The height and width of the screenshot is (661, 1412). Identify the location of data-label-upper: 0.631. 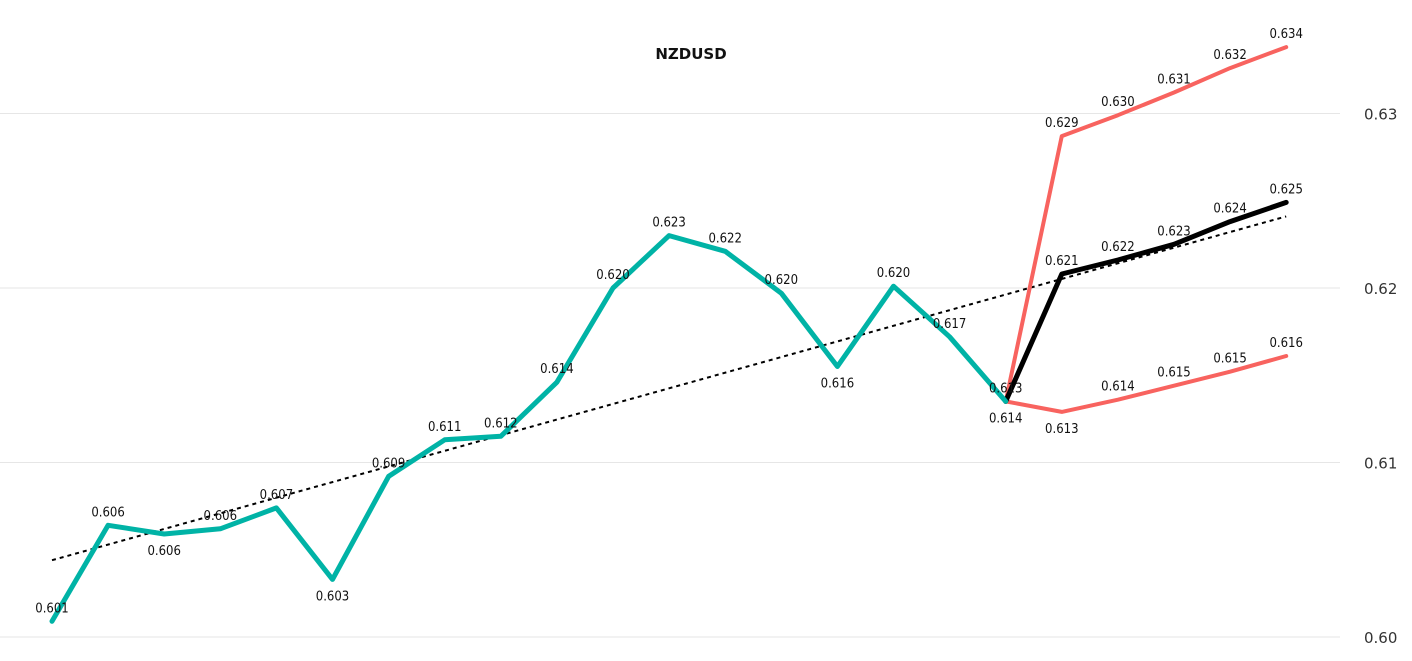
(1173, 79).